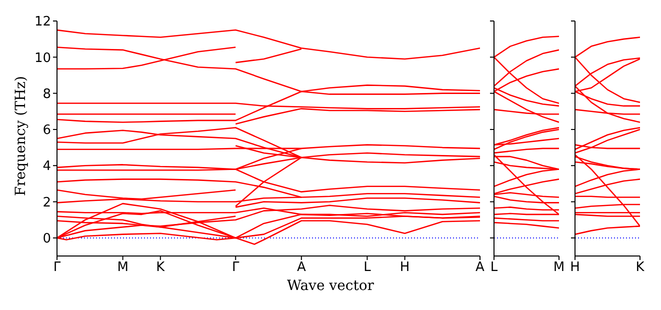 This screenshot has height=310, width=661. Describe the element at coordinates (42, 22) in the screenshot. I see `y-tick-label: 12` at that location.